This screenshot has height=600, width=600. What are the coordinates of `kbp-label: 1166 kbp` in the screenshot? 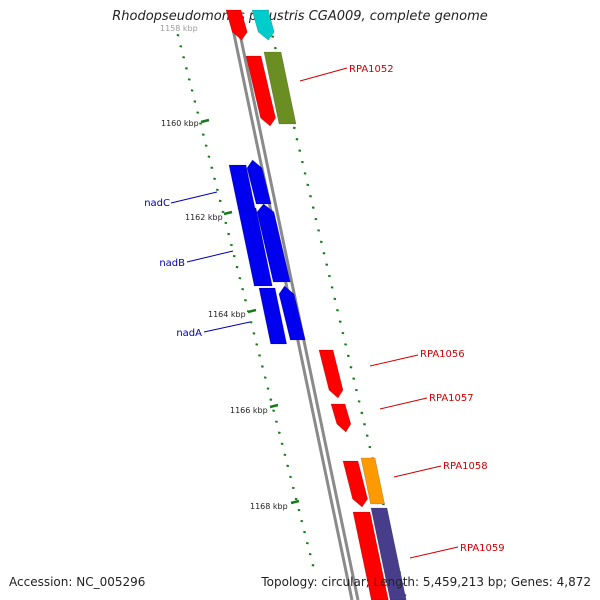 It's located at (249, 410).